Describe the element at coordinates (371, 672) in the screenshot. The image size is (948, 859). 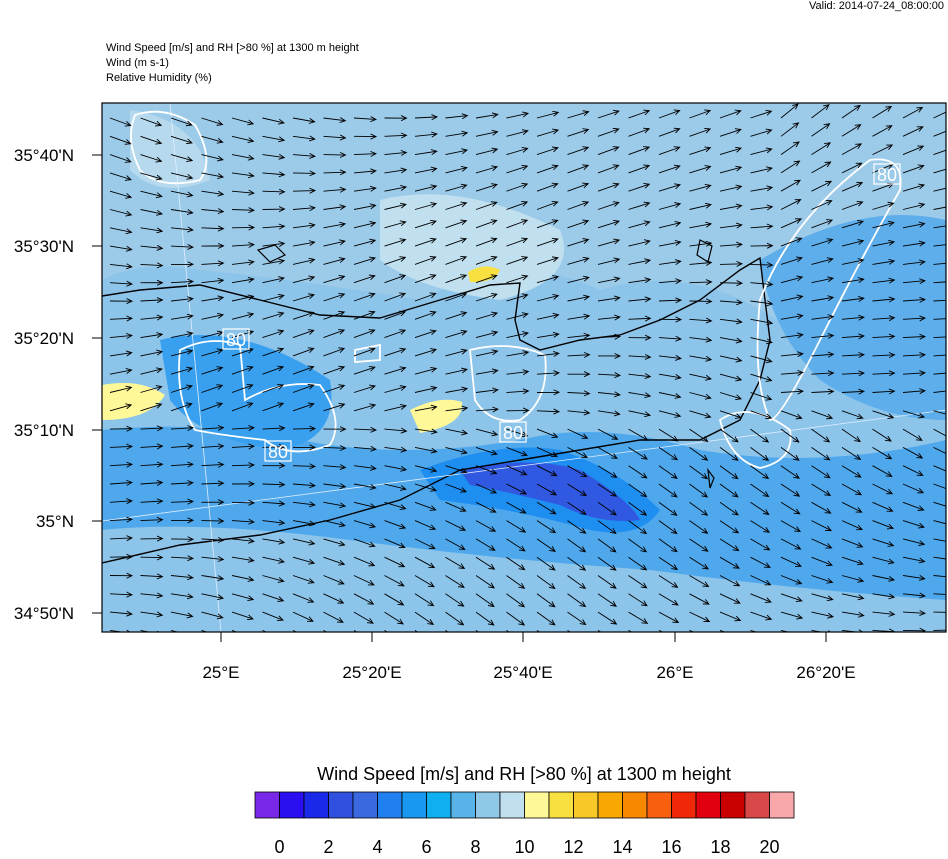
I see `lon-label: 25°20'E` at that location.